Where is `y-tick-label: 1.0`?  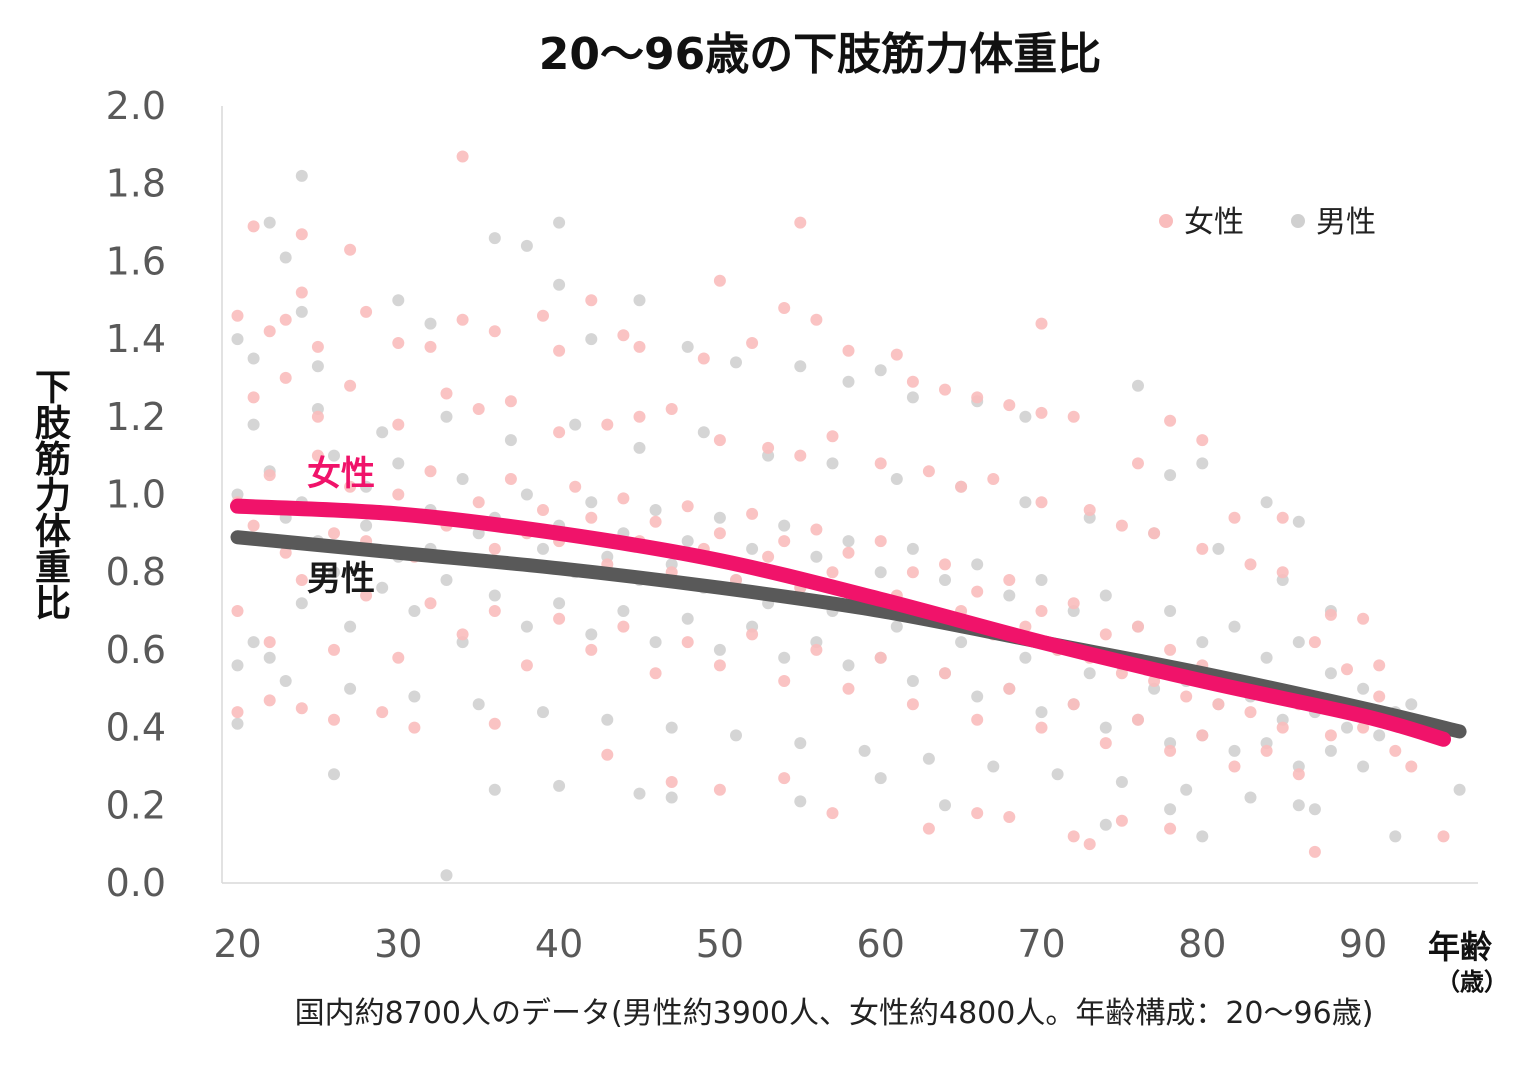 y-tick-label: 1.0 is located at coordinates (136, 495).